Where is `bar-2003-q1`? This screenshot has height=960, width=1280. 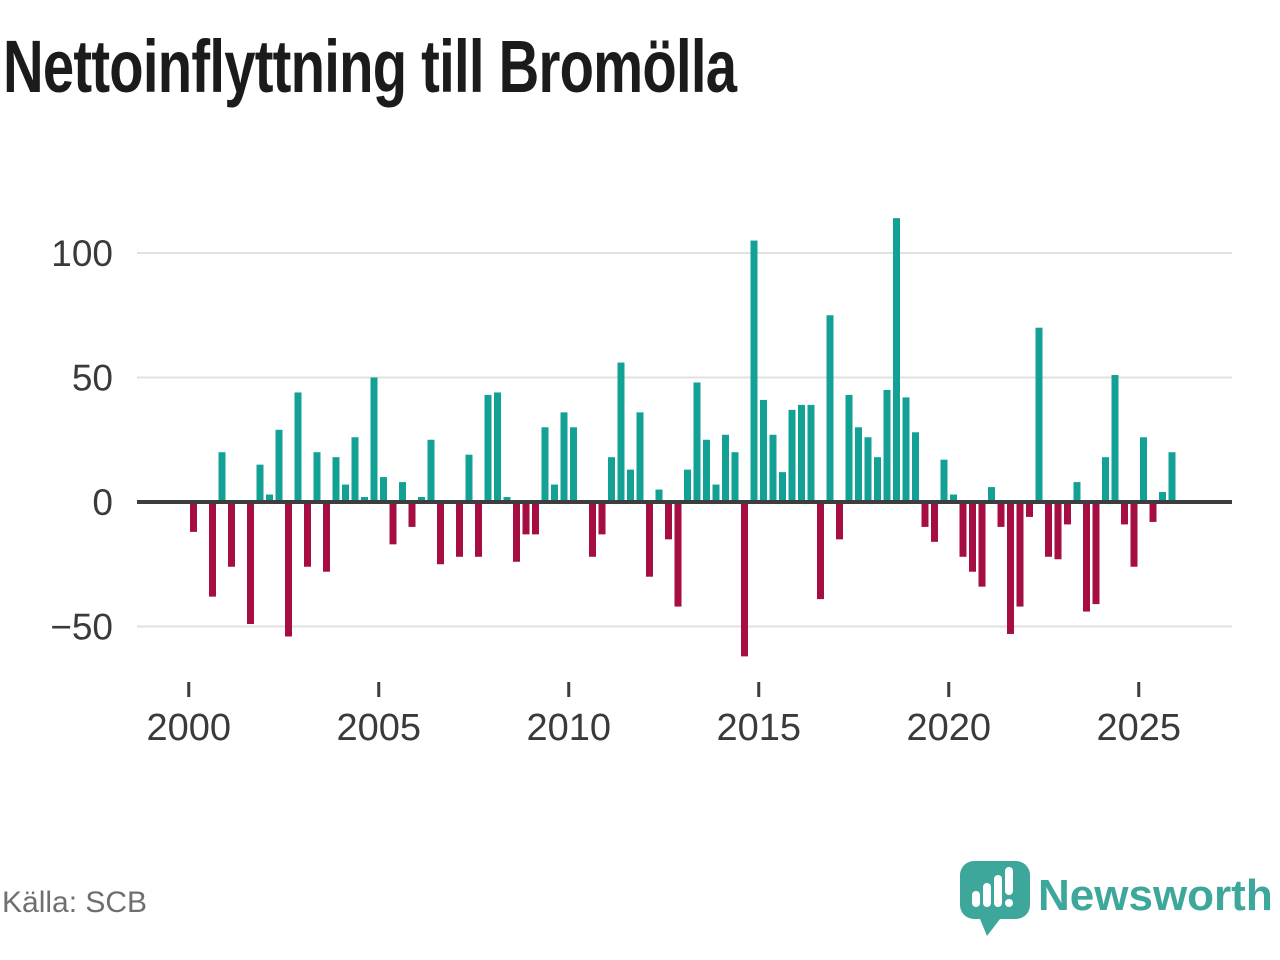 bar-2003-q1 is located at coordinates (307, 534).